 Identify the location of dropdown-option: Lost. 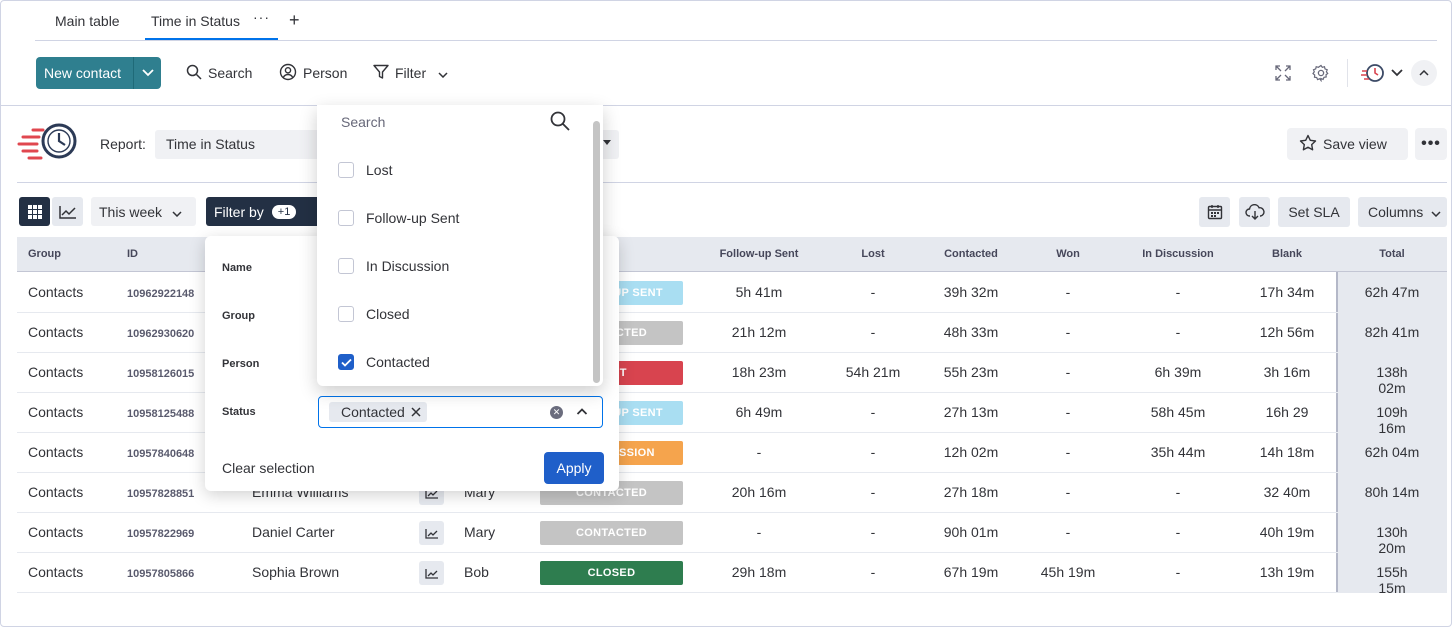
(365, 170).